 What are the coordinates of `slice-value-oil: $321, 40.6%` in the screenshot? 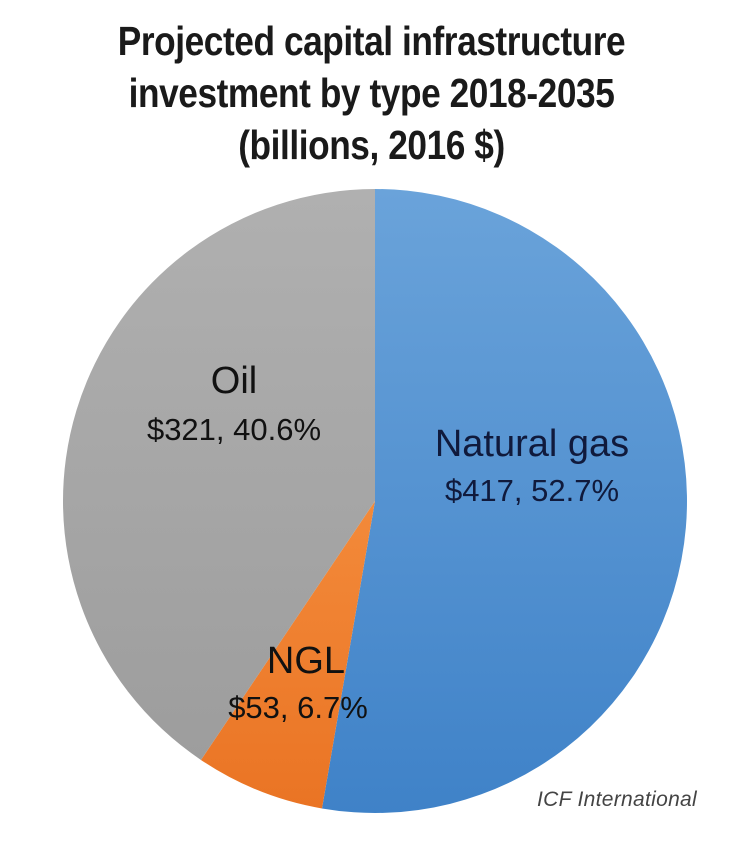 It's located at (234, 429).